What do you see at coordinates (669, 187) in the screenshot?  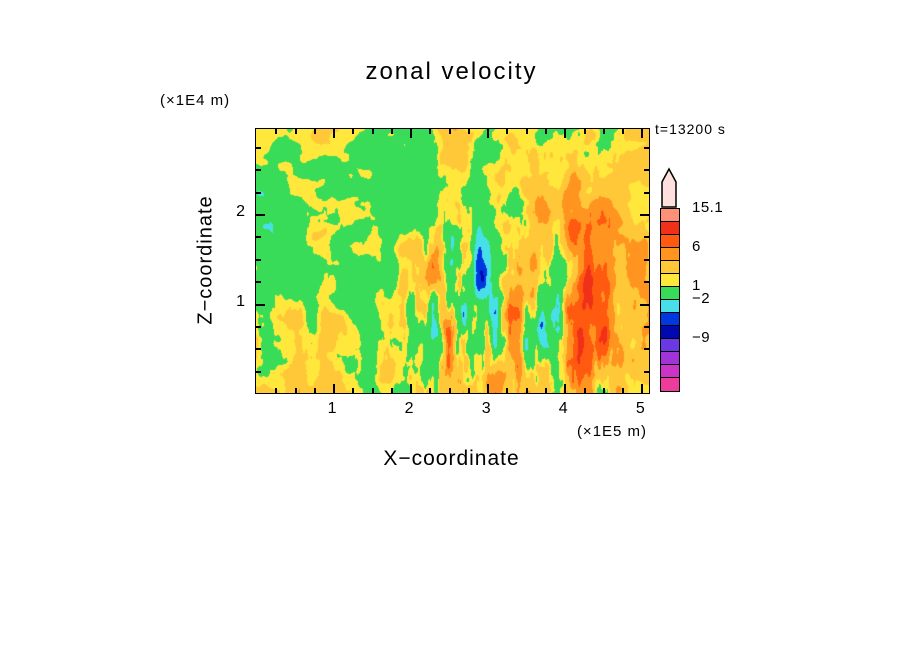 I see `colorbar-overflow-arrow-icon` at bounding box center [669, 187].